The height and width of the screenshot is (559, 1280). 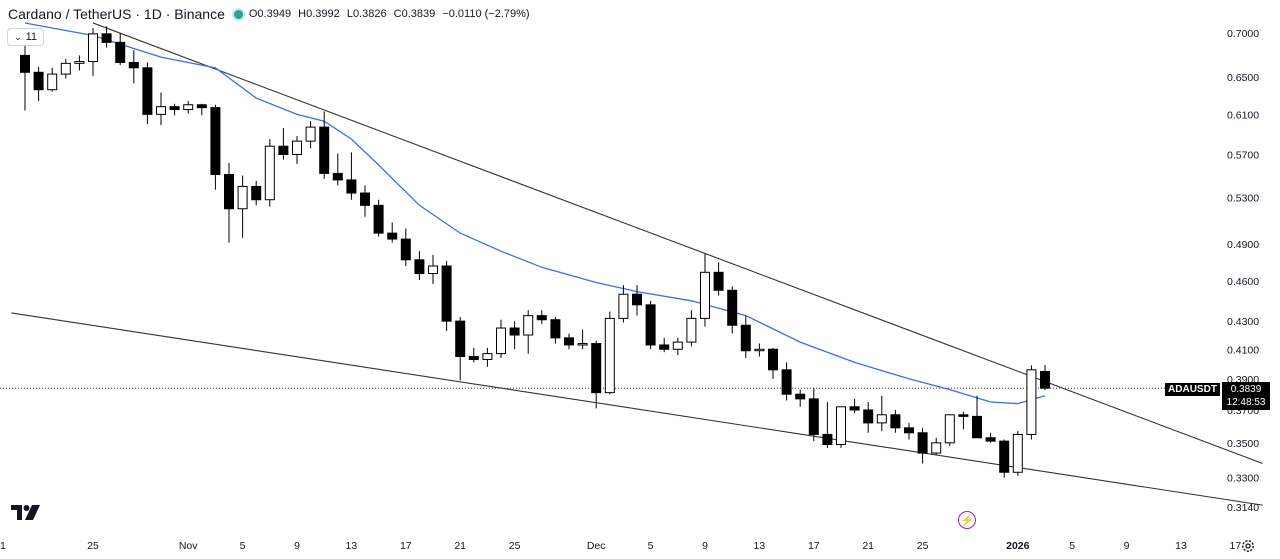 What do you see at coordinates (302, 14) in the screenshot?
I see `high-label: H` at bounding box center [302, 14].